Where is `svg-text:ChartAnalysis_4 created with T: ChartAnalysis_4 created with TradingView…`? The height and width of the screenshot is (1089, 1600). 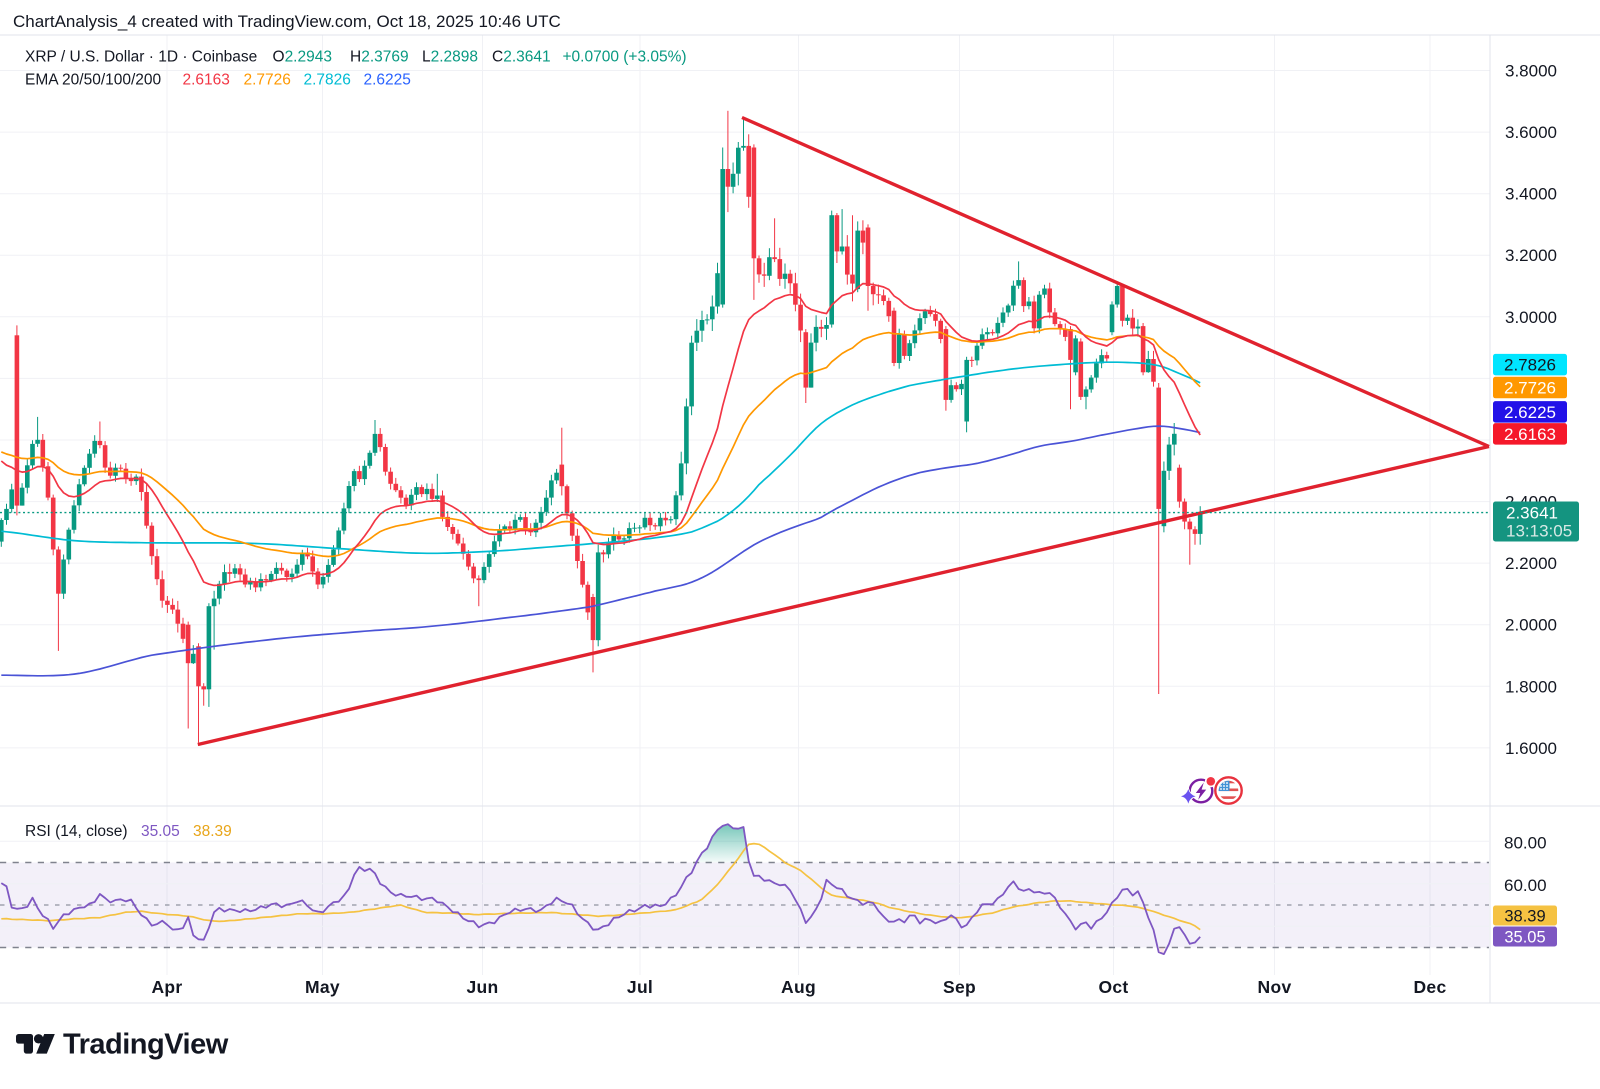
svg-text:ChartAnalysis_4 created with T: ChartAnalysis_4 created with TradingView… is located at coordinates (287, 21).